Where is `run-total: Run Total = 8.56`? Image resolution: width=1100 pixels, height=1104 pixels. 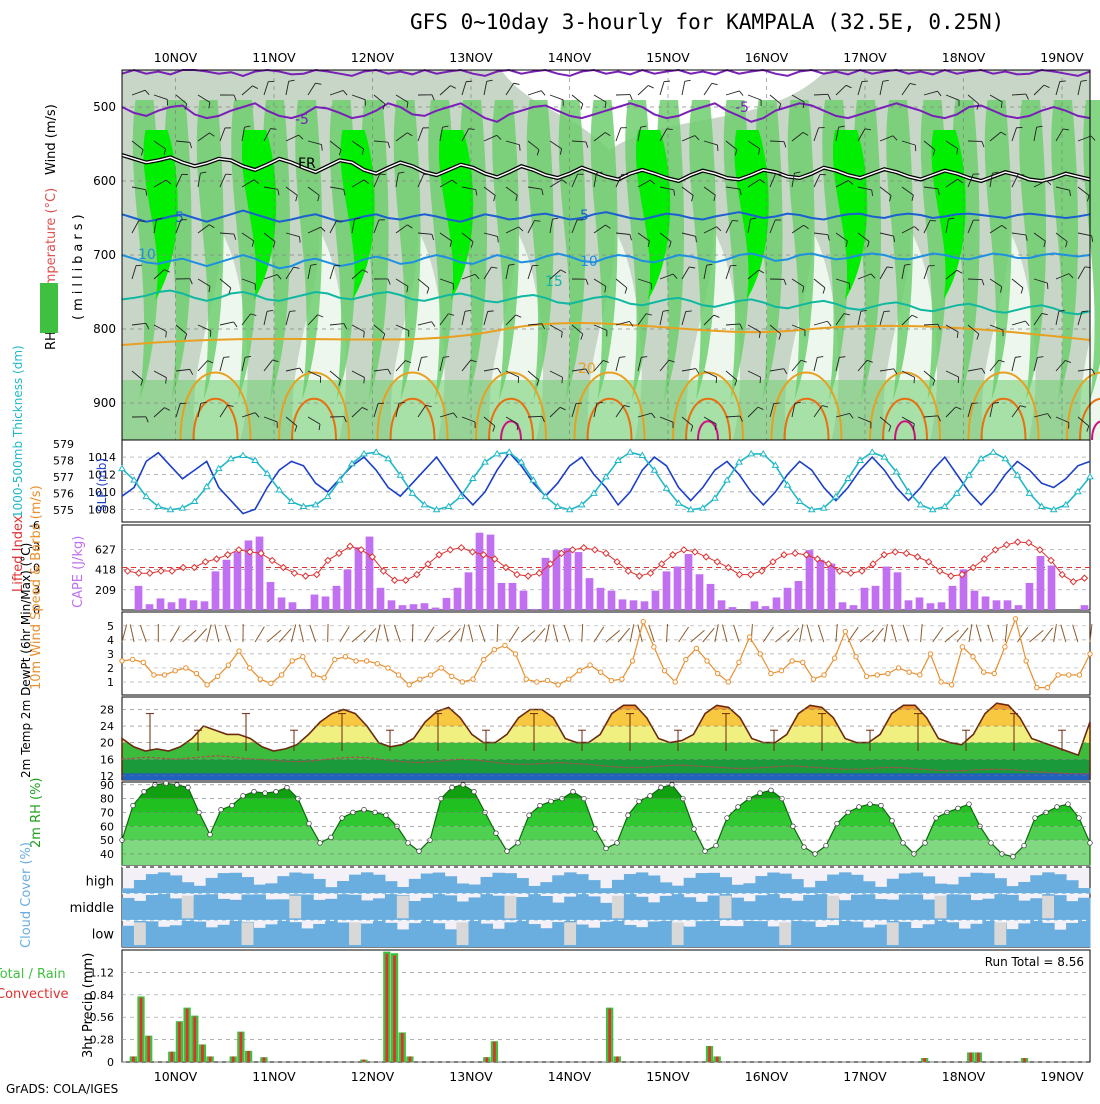 run-total: Run Total = 8.56 is located at coordinates (1034, 962).